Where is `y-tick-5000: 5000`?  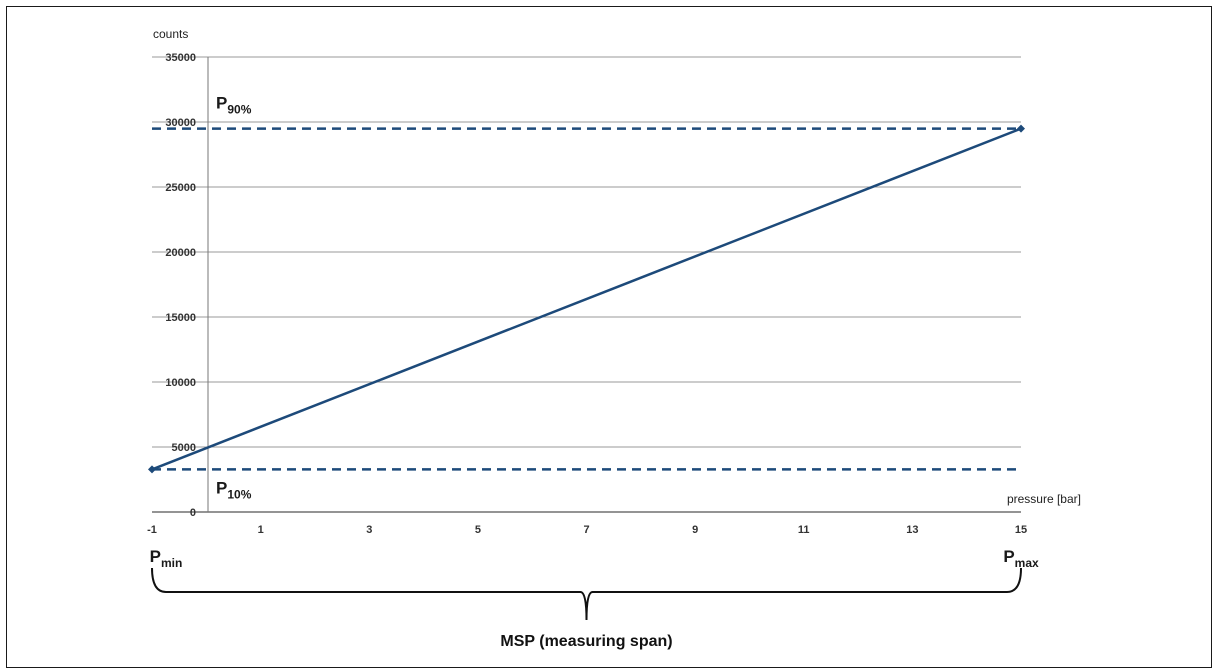
y-tick-5000: 5000 is located at coordinates (184, 448).